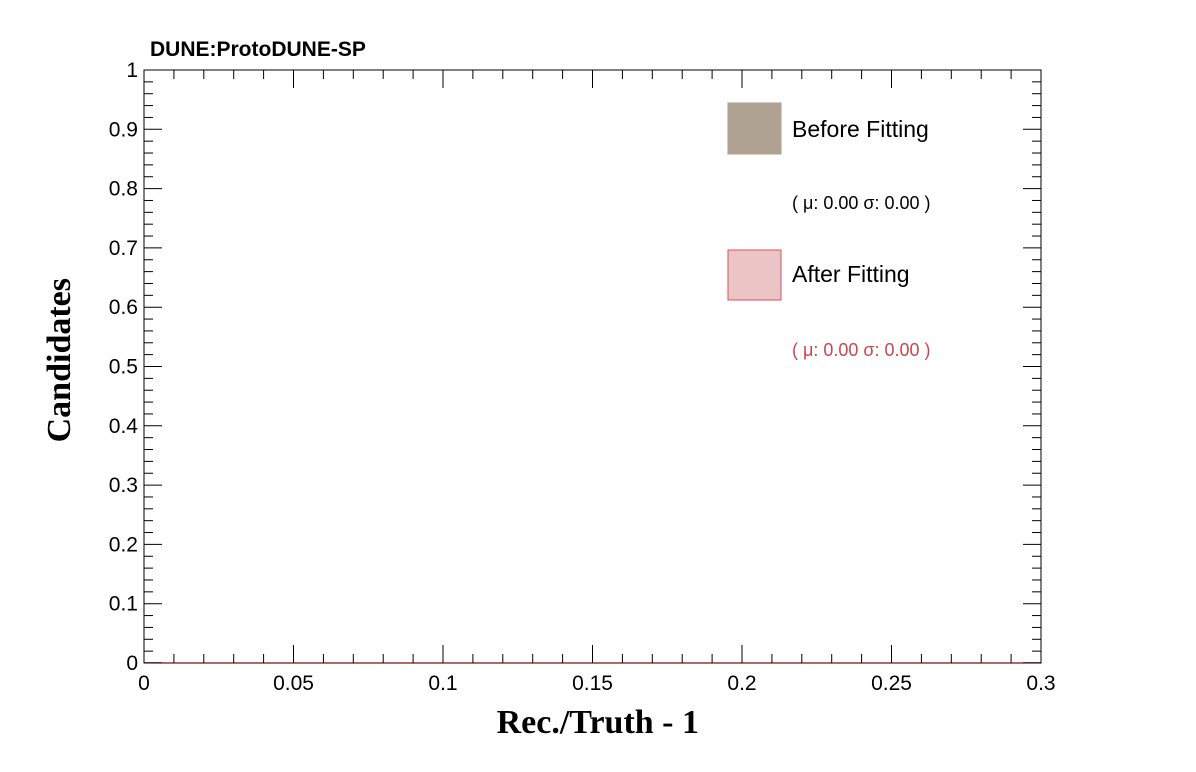 Image resolution: width=1196 pixels, height=772 pixels. Describe the element at coordinates (851, 274) in the screenshot. I see `legend-label-after: After Fitting` at that location.